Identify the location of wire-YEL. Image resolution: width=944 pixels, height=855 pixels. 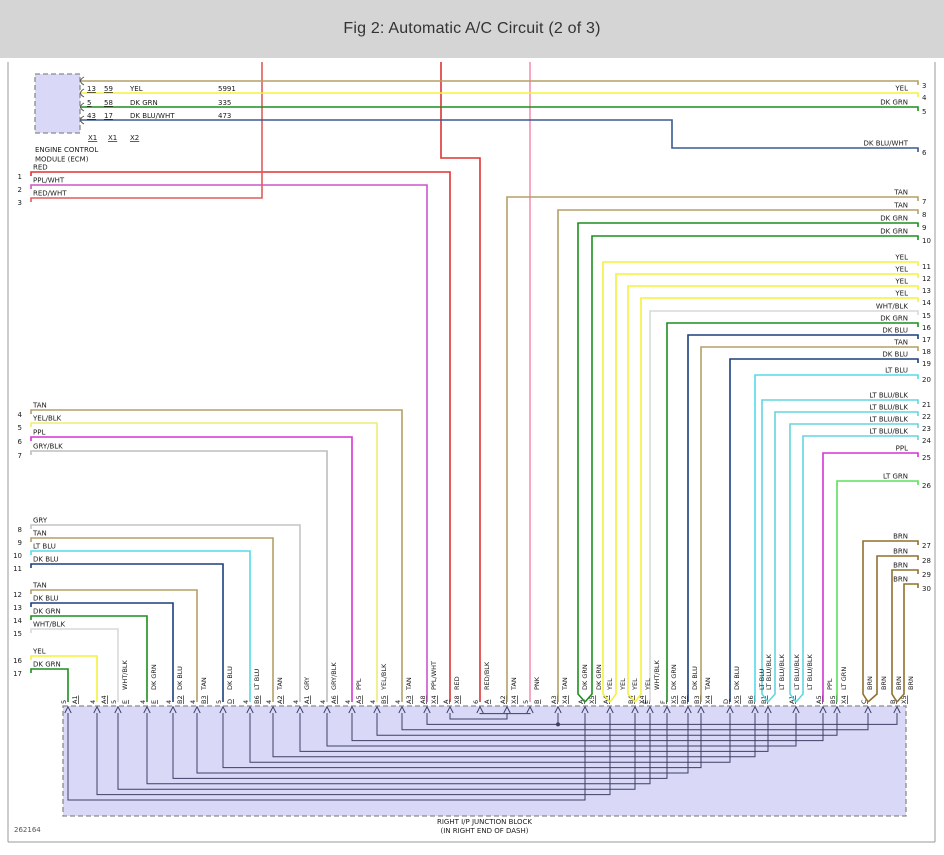
(499, 94).